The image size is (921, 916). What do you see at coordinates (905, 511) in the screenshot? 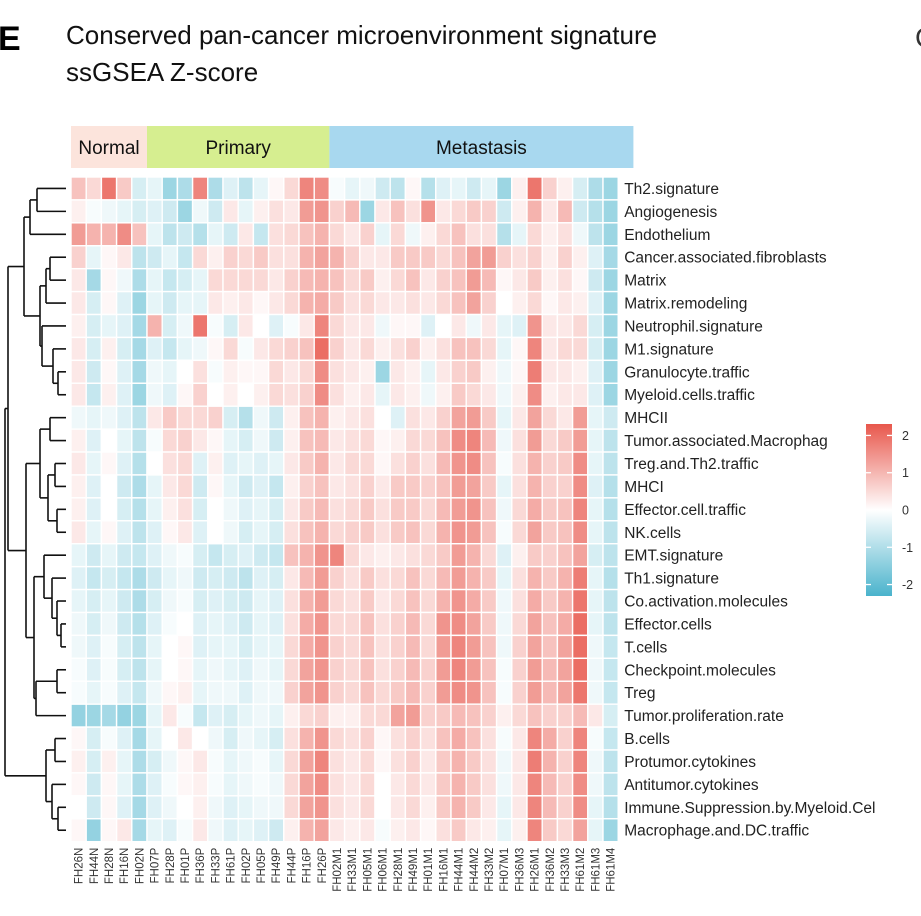
I see `legend-tick-label: 0` at bounding box center [905, 511].